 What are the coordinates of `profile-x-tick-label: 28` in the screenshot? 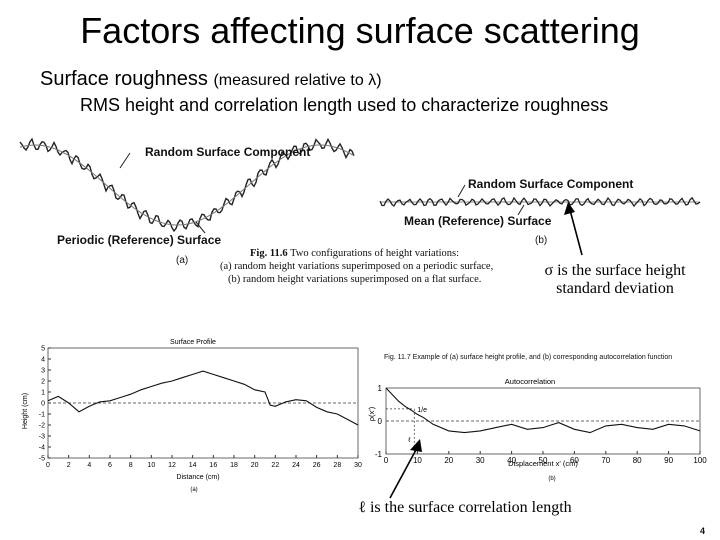 It's located at (337, 465).